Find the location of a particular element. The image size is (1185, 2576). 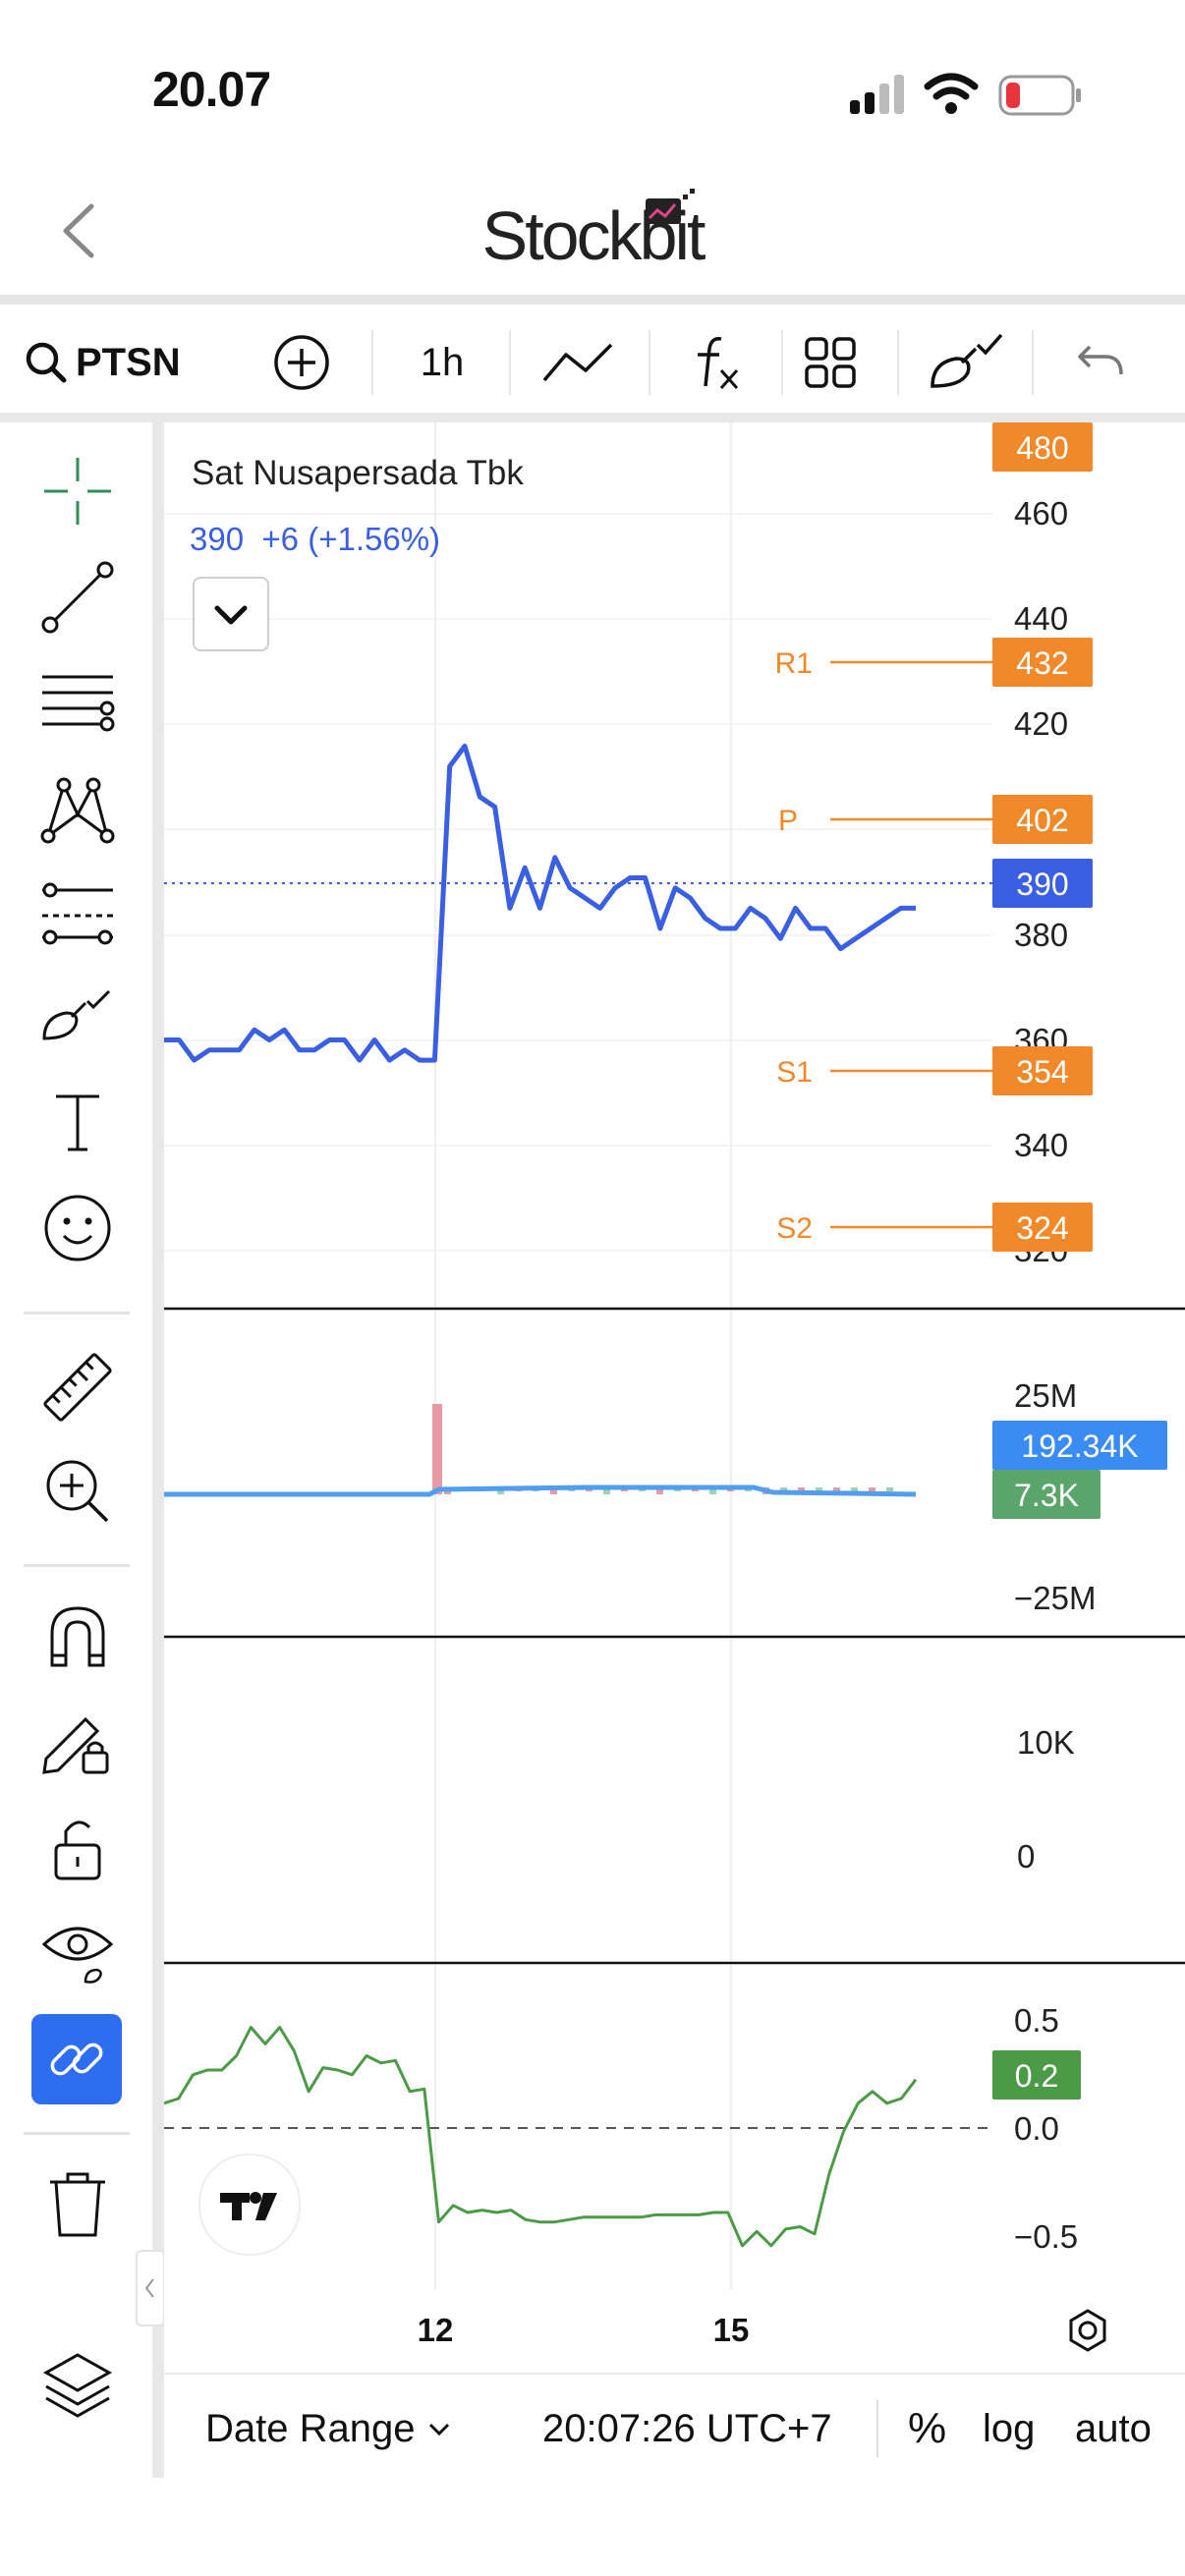

chart-bottom-bar: Date Range 20:07:26 UTC+7 % log auto is located at coordinates (674, 2428).